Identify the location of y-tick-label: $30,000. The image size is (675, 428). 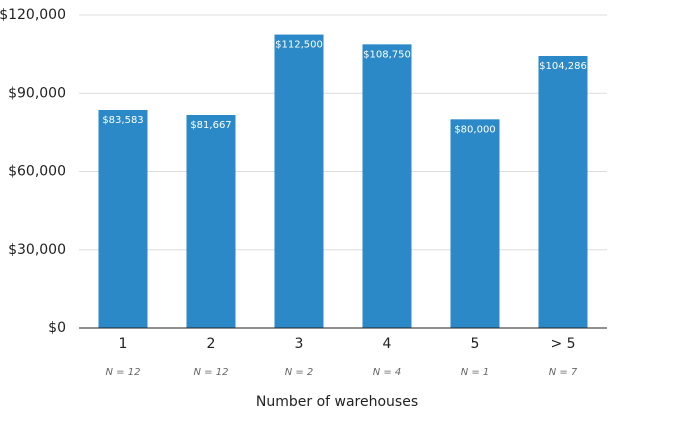
(37, 250).